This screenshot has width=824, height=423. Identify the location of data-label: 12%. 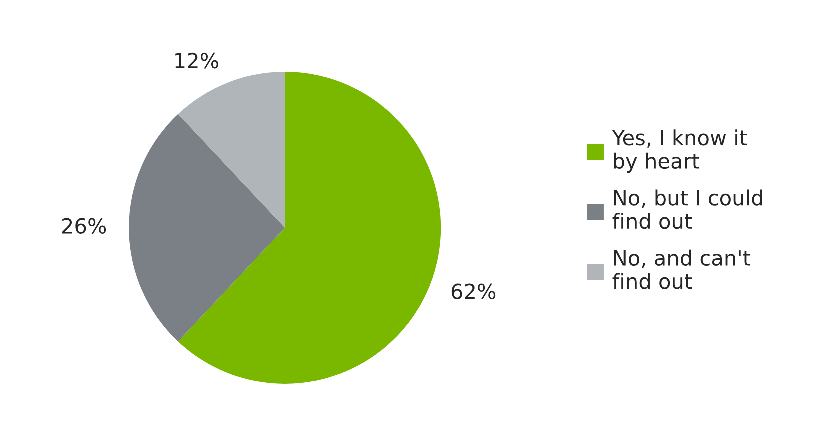
(197, 60).